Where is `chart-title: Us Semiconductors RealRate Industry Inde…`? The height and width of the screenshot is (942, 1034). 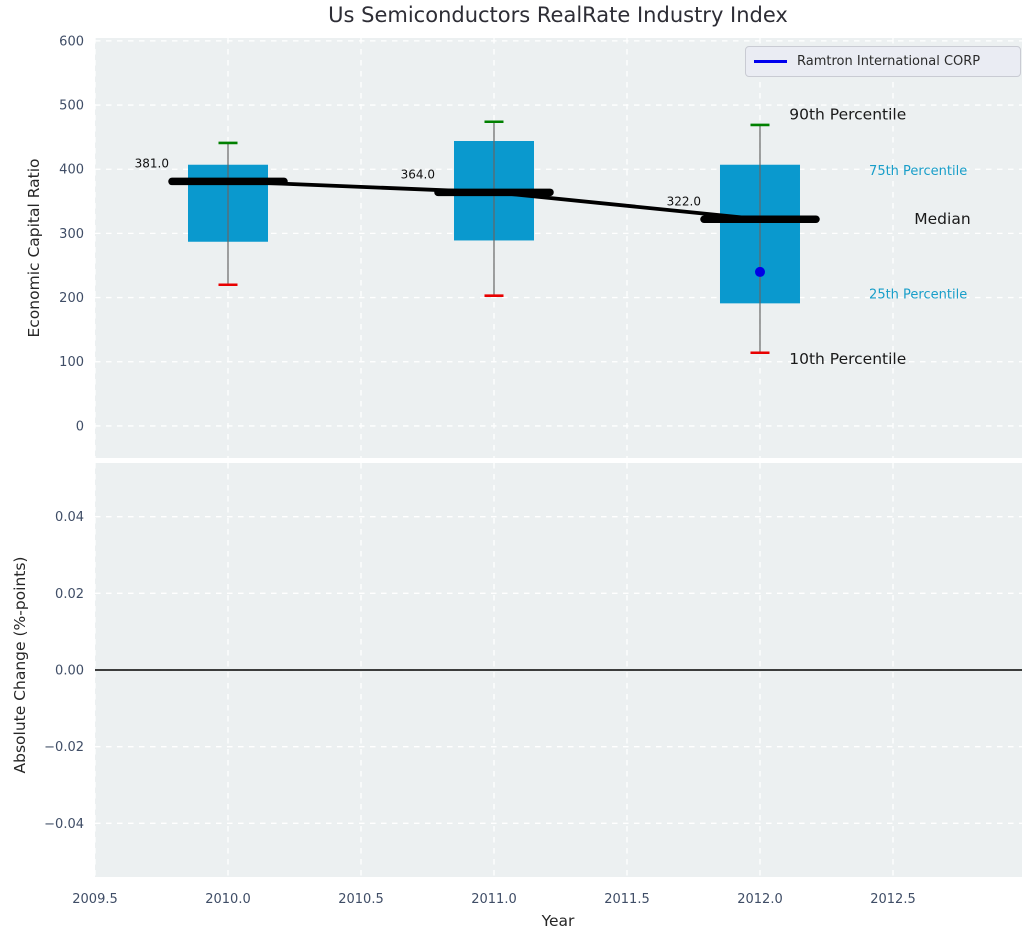 chart-title: Us Semiconductors RealRate Industry Inde… is located at coordinates (558, 15).